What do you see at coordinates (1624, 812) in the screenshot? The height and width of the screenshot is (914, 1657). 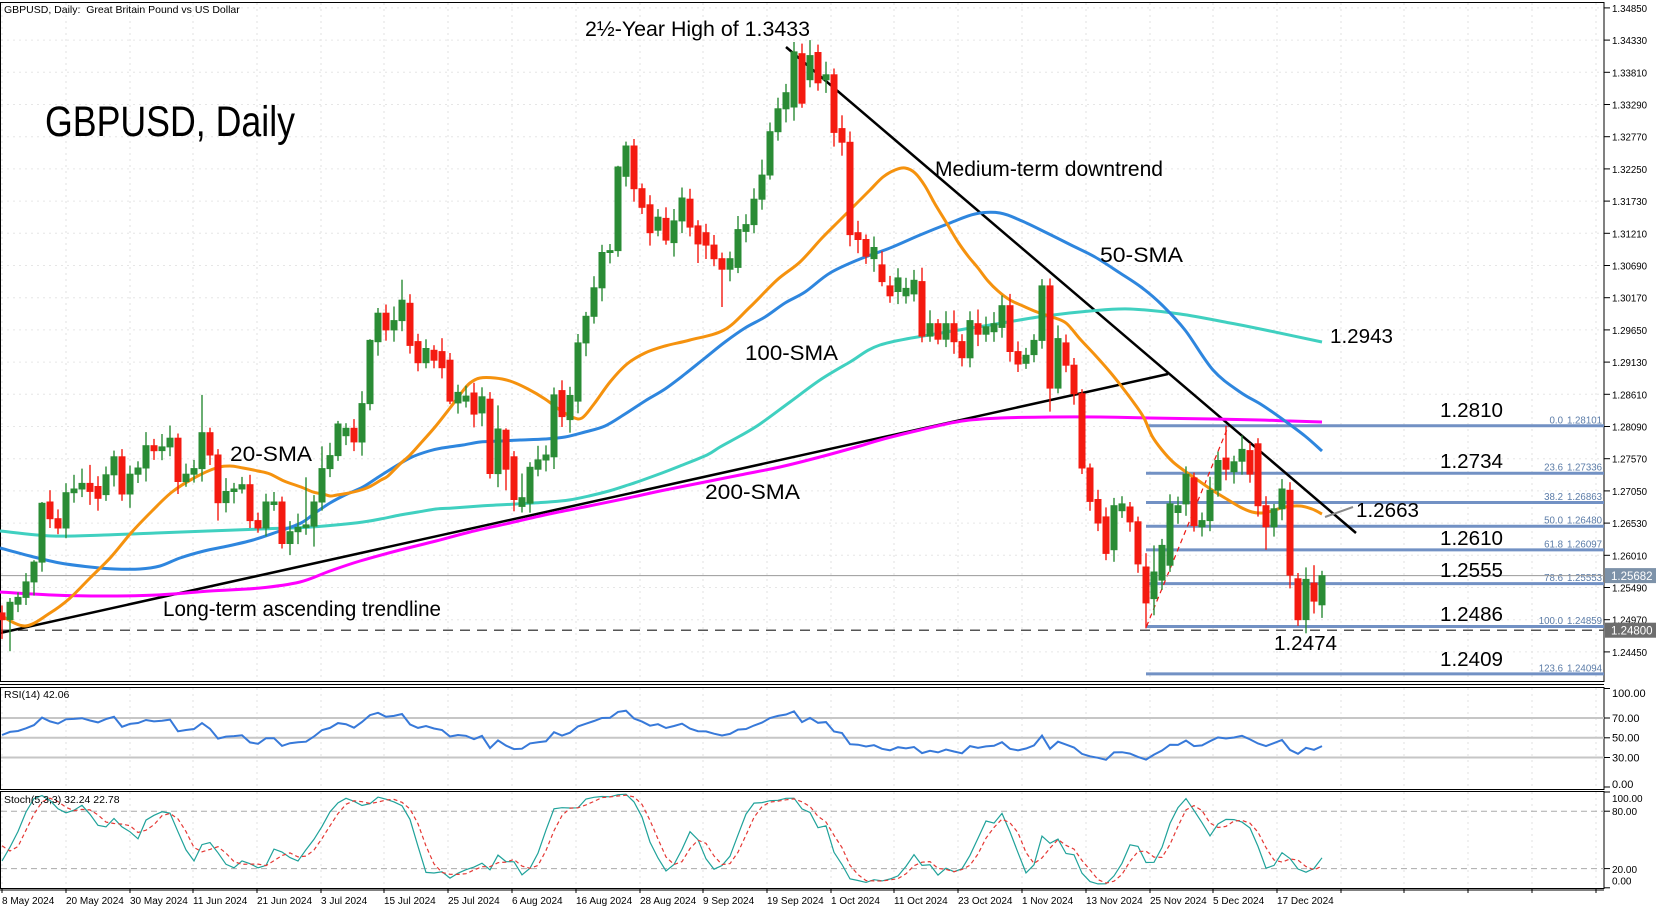 I see `svg-text: 80.00` at bounding box center [1624, 812].